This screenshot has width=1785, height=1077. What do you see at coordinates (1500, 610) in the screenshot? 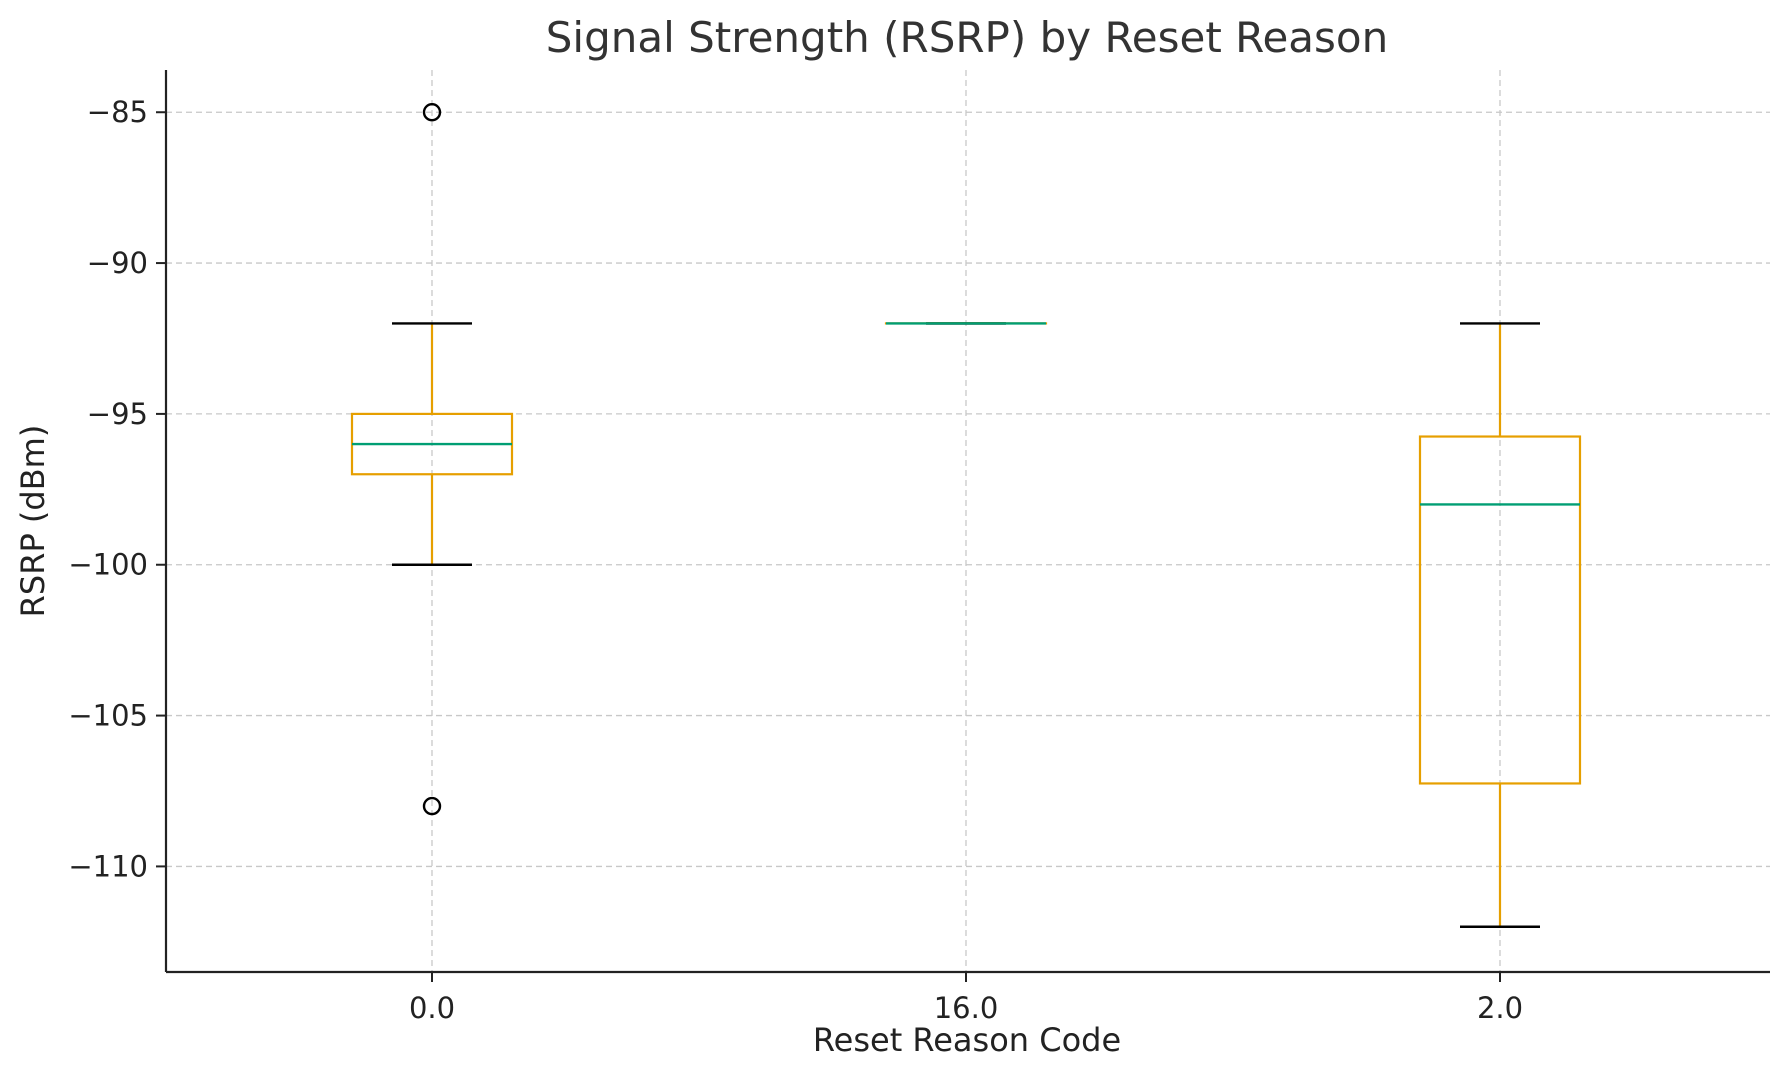
I see `box-iqr` at bounding box center [1500, 610].